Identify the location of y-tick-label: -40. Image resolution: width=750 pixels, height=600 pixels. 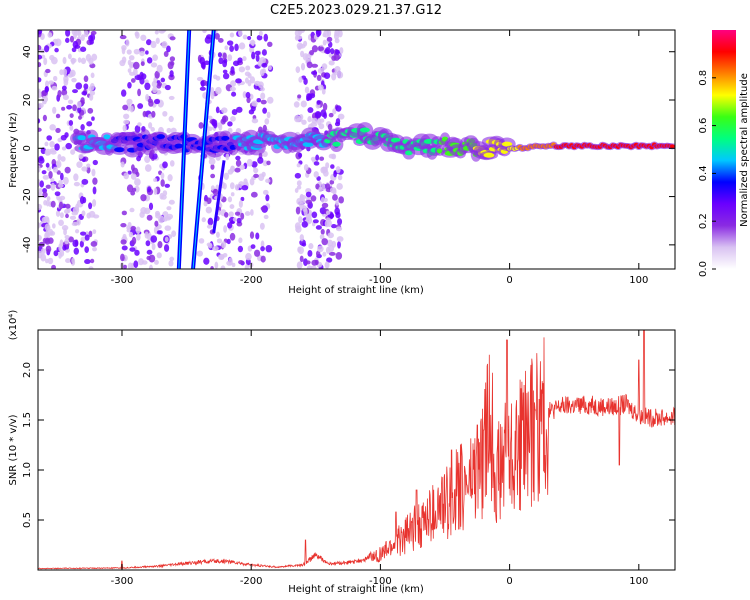
(27, 245).